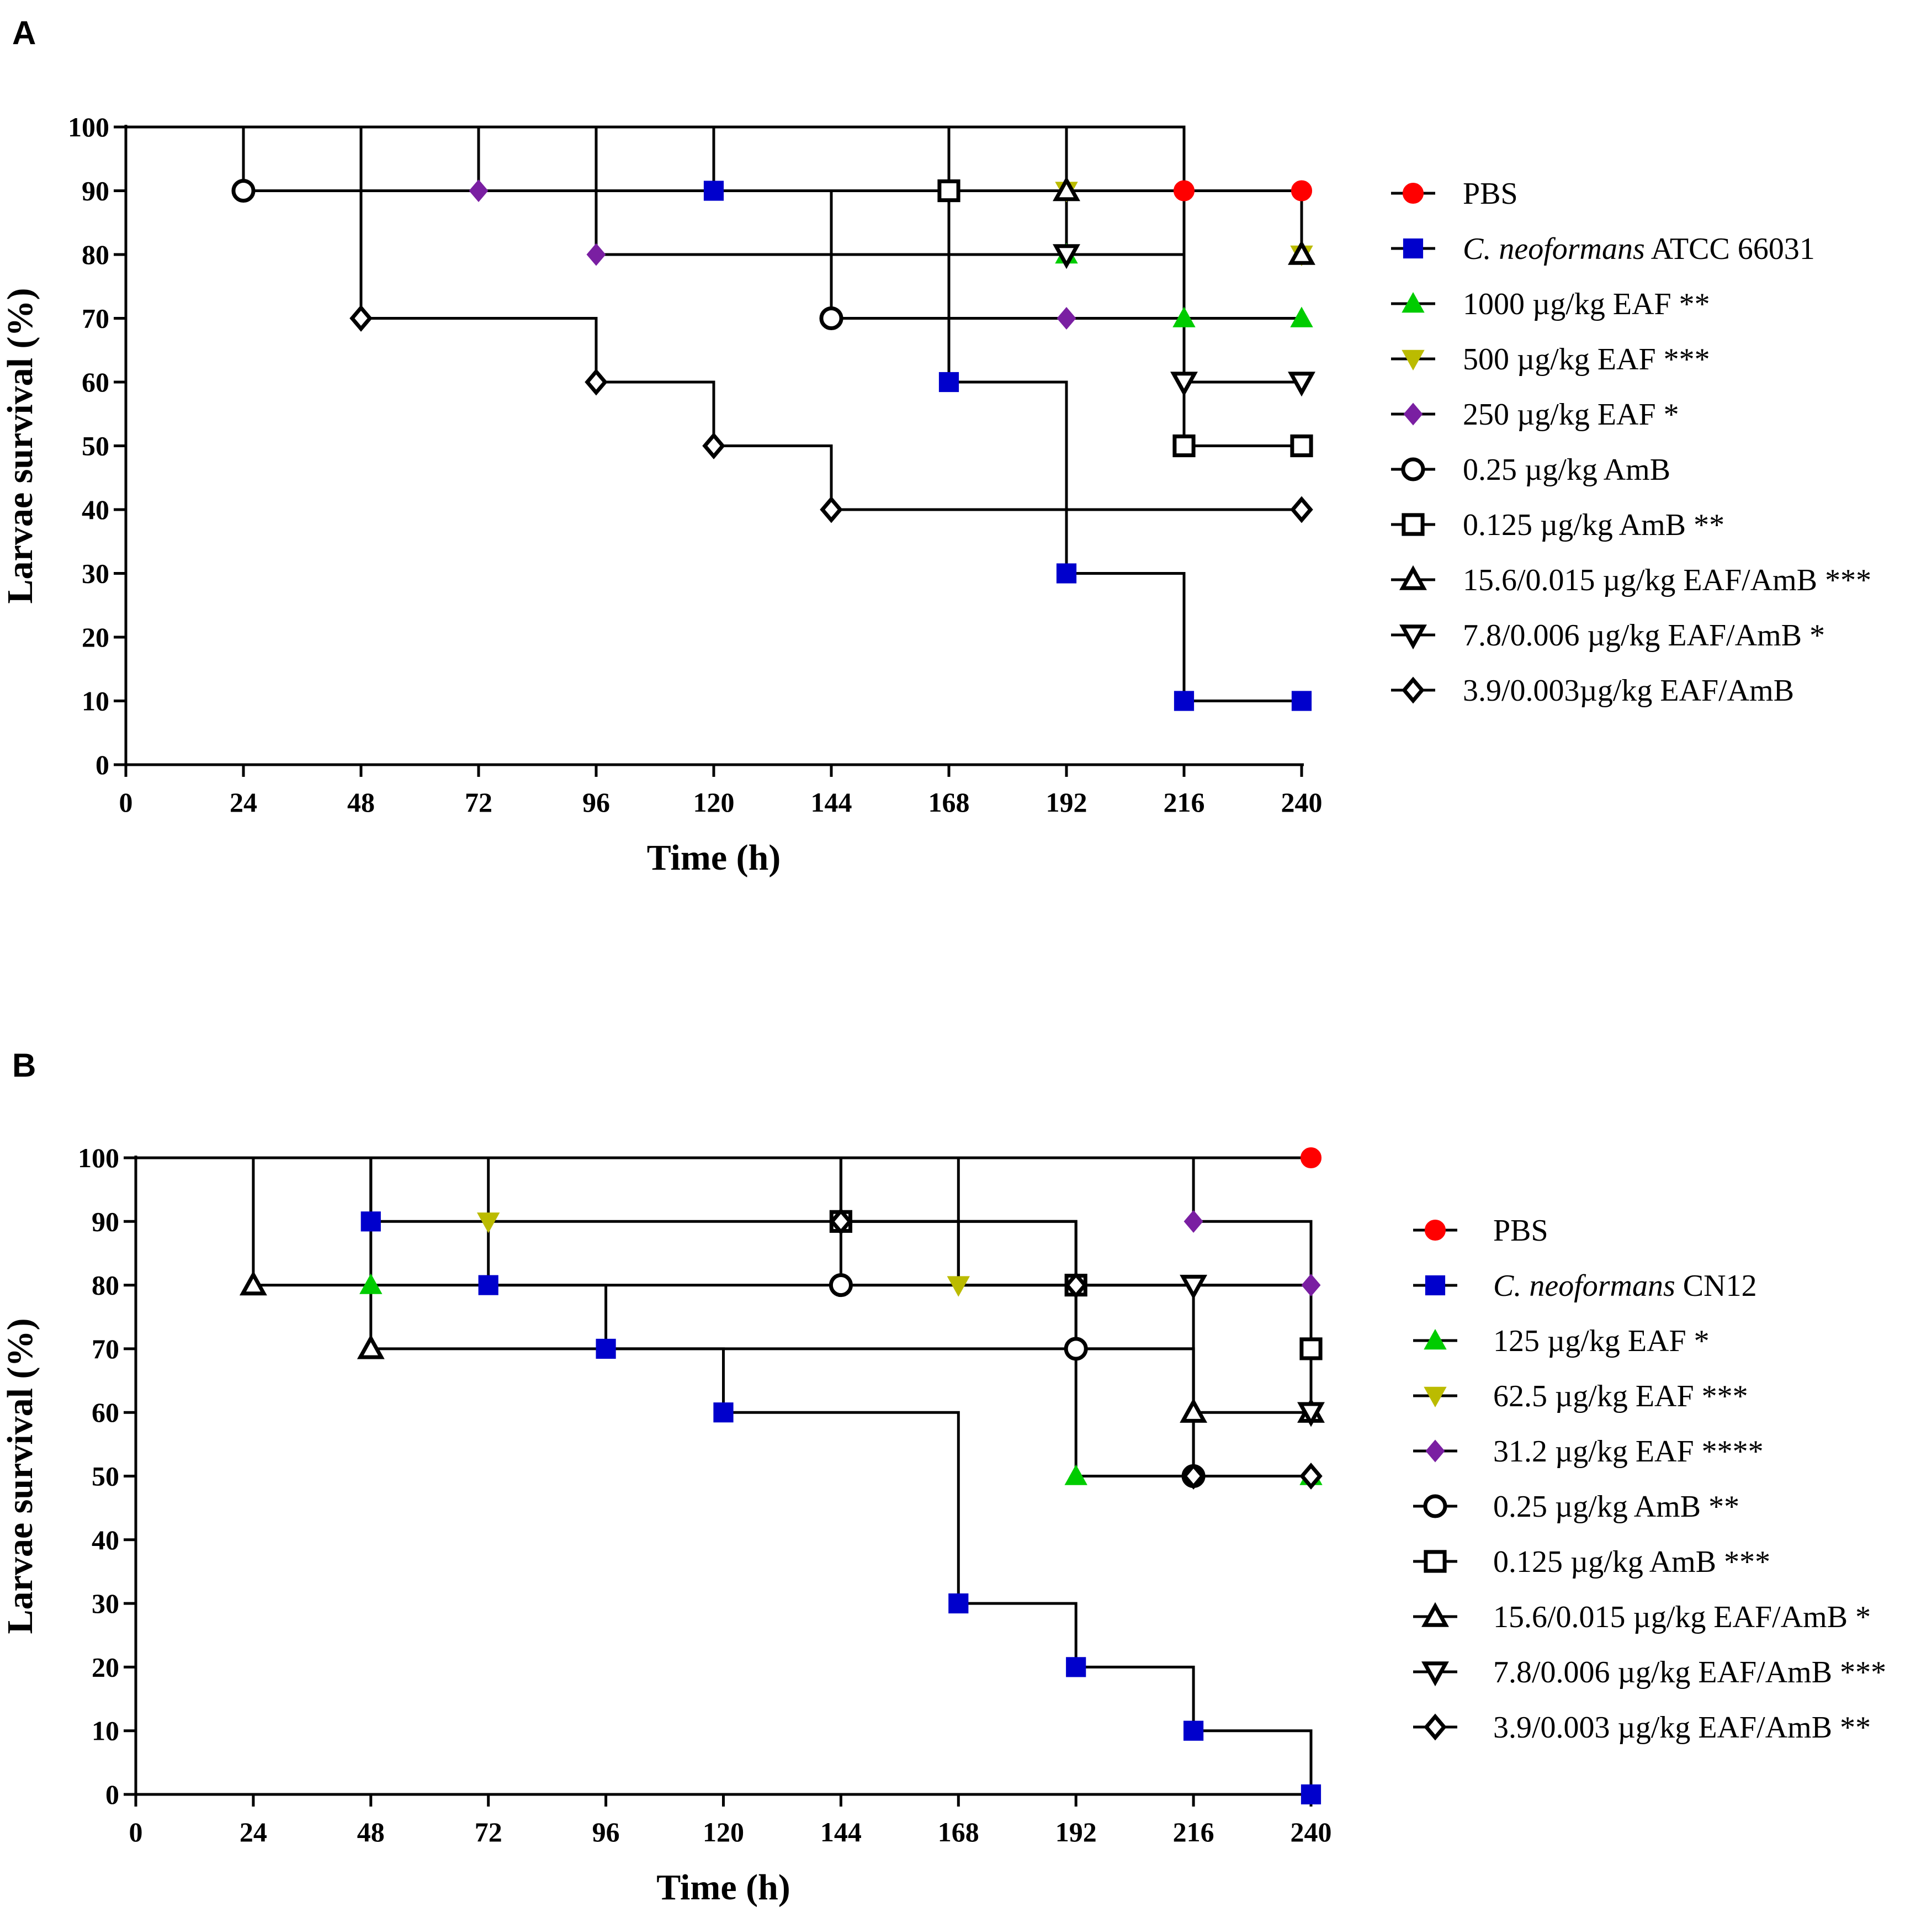  Describe the element at coordinates (1644, 635) in the screenshot. I see `legend-label: 7.8/0.006 µg/kg EAF/AmB *` at that location.